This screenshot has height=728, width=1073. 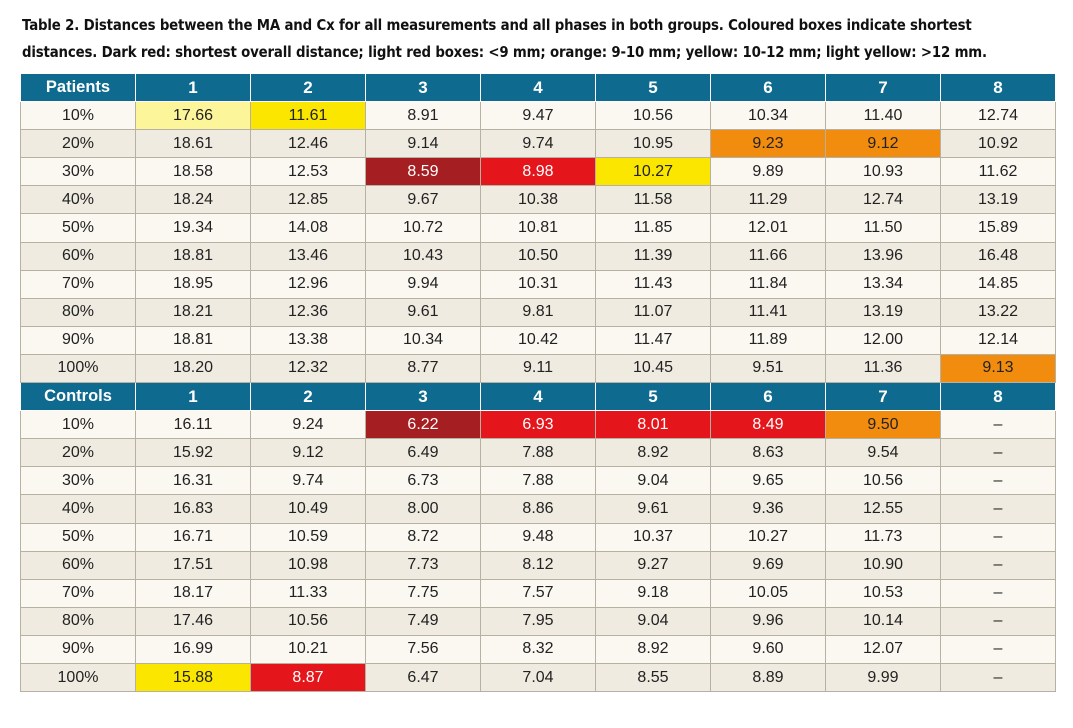 I want to click on phase-cell: 40%, so click(x=78, y=509).